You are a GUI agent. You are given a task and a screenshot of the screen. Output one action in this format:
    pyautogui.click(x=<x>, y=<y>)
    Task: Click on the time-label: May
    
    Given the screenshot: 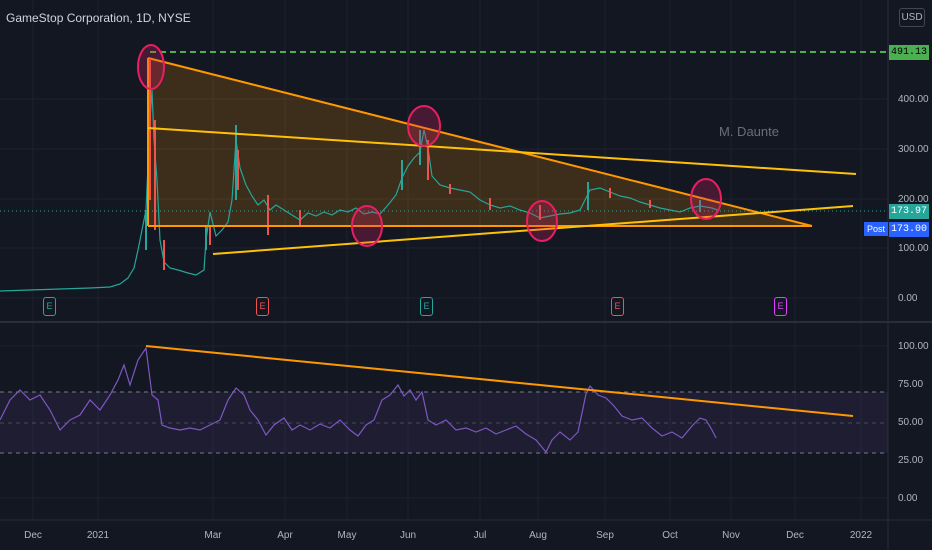 What is the action you would take?
    pyautogui.click(x=347, y=535)
    